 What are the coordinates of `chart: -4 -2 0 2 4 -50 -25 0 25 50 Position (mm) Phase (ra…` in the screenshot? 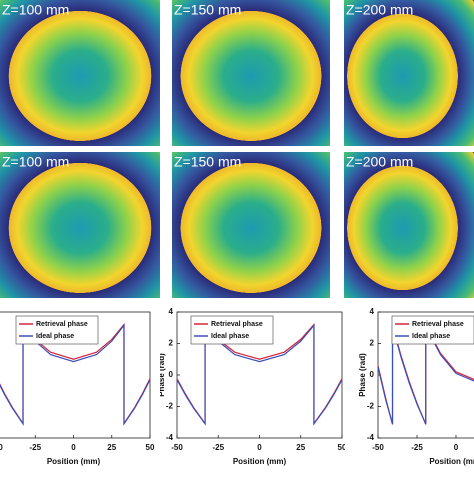 It's located at (252, 386).